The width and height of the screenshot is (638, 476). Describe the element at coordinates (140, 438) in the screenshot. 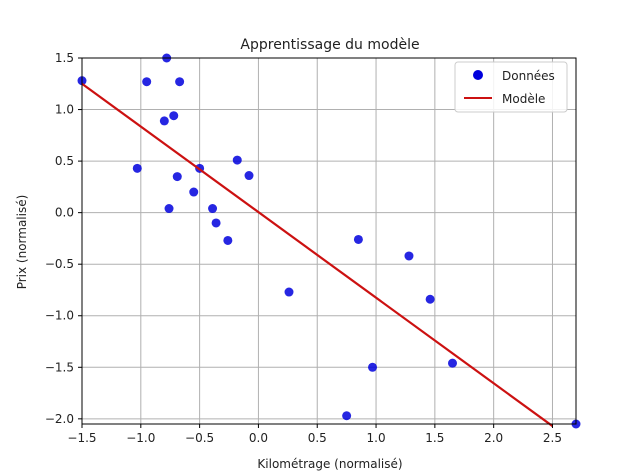

I see `x-tick-label: −1.0` at that location.